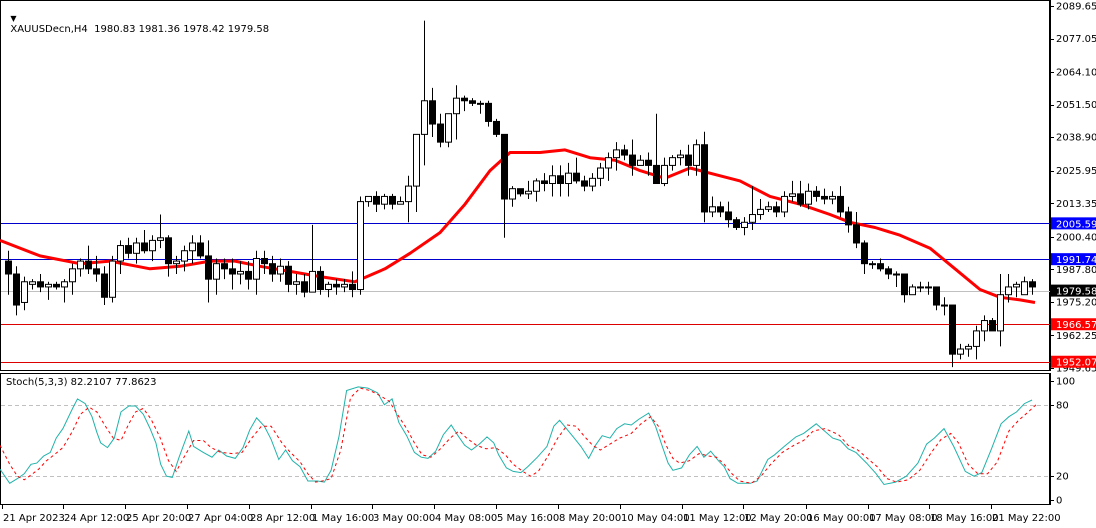  I want to click on stoch-indicator-label: Stoch(5,3,3) 82.2107 77.8623, so click(81, 382).